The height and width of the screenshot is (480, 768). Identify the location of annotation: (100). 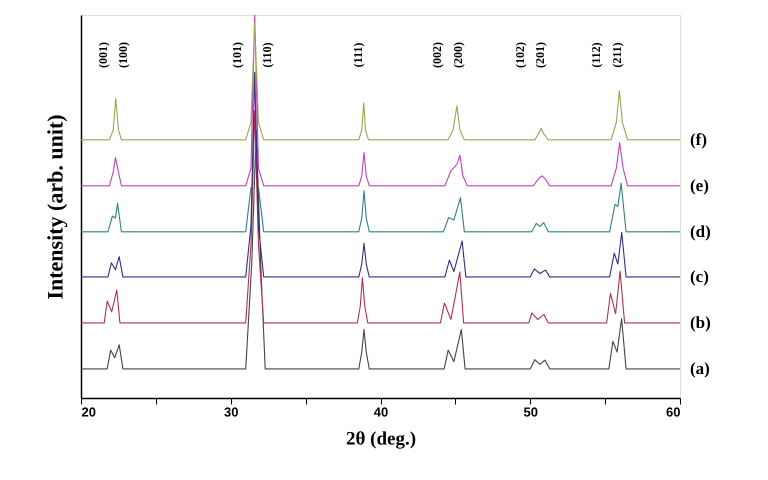
(123, 55).